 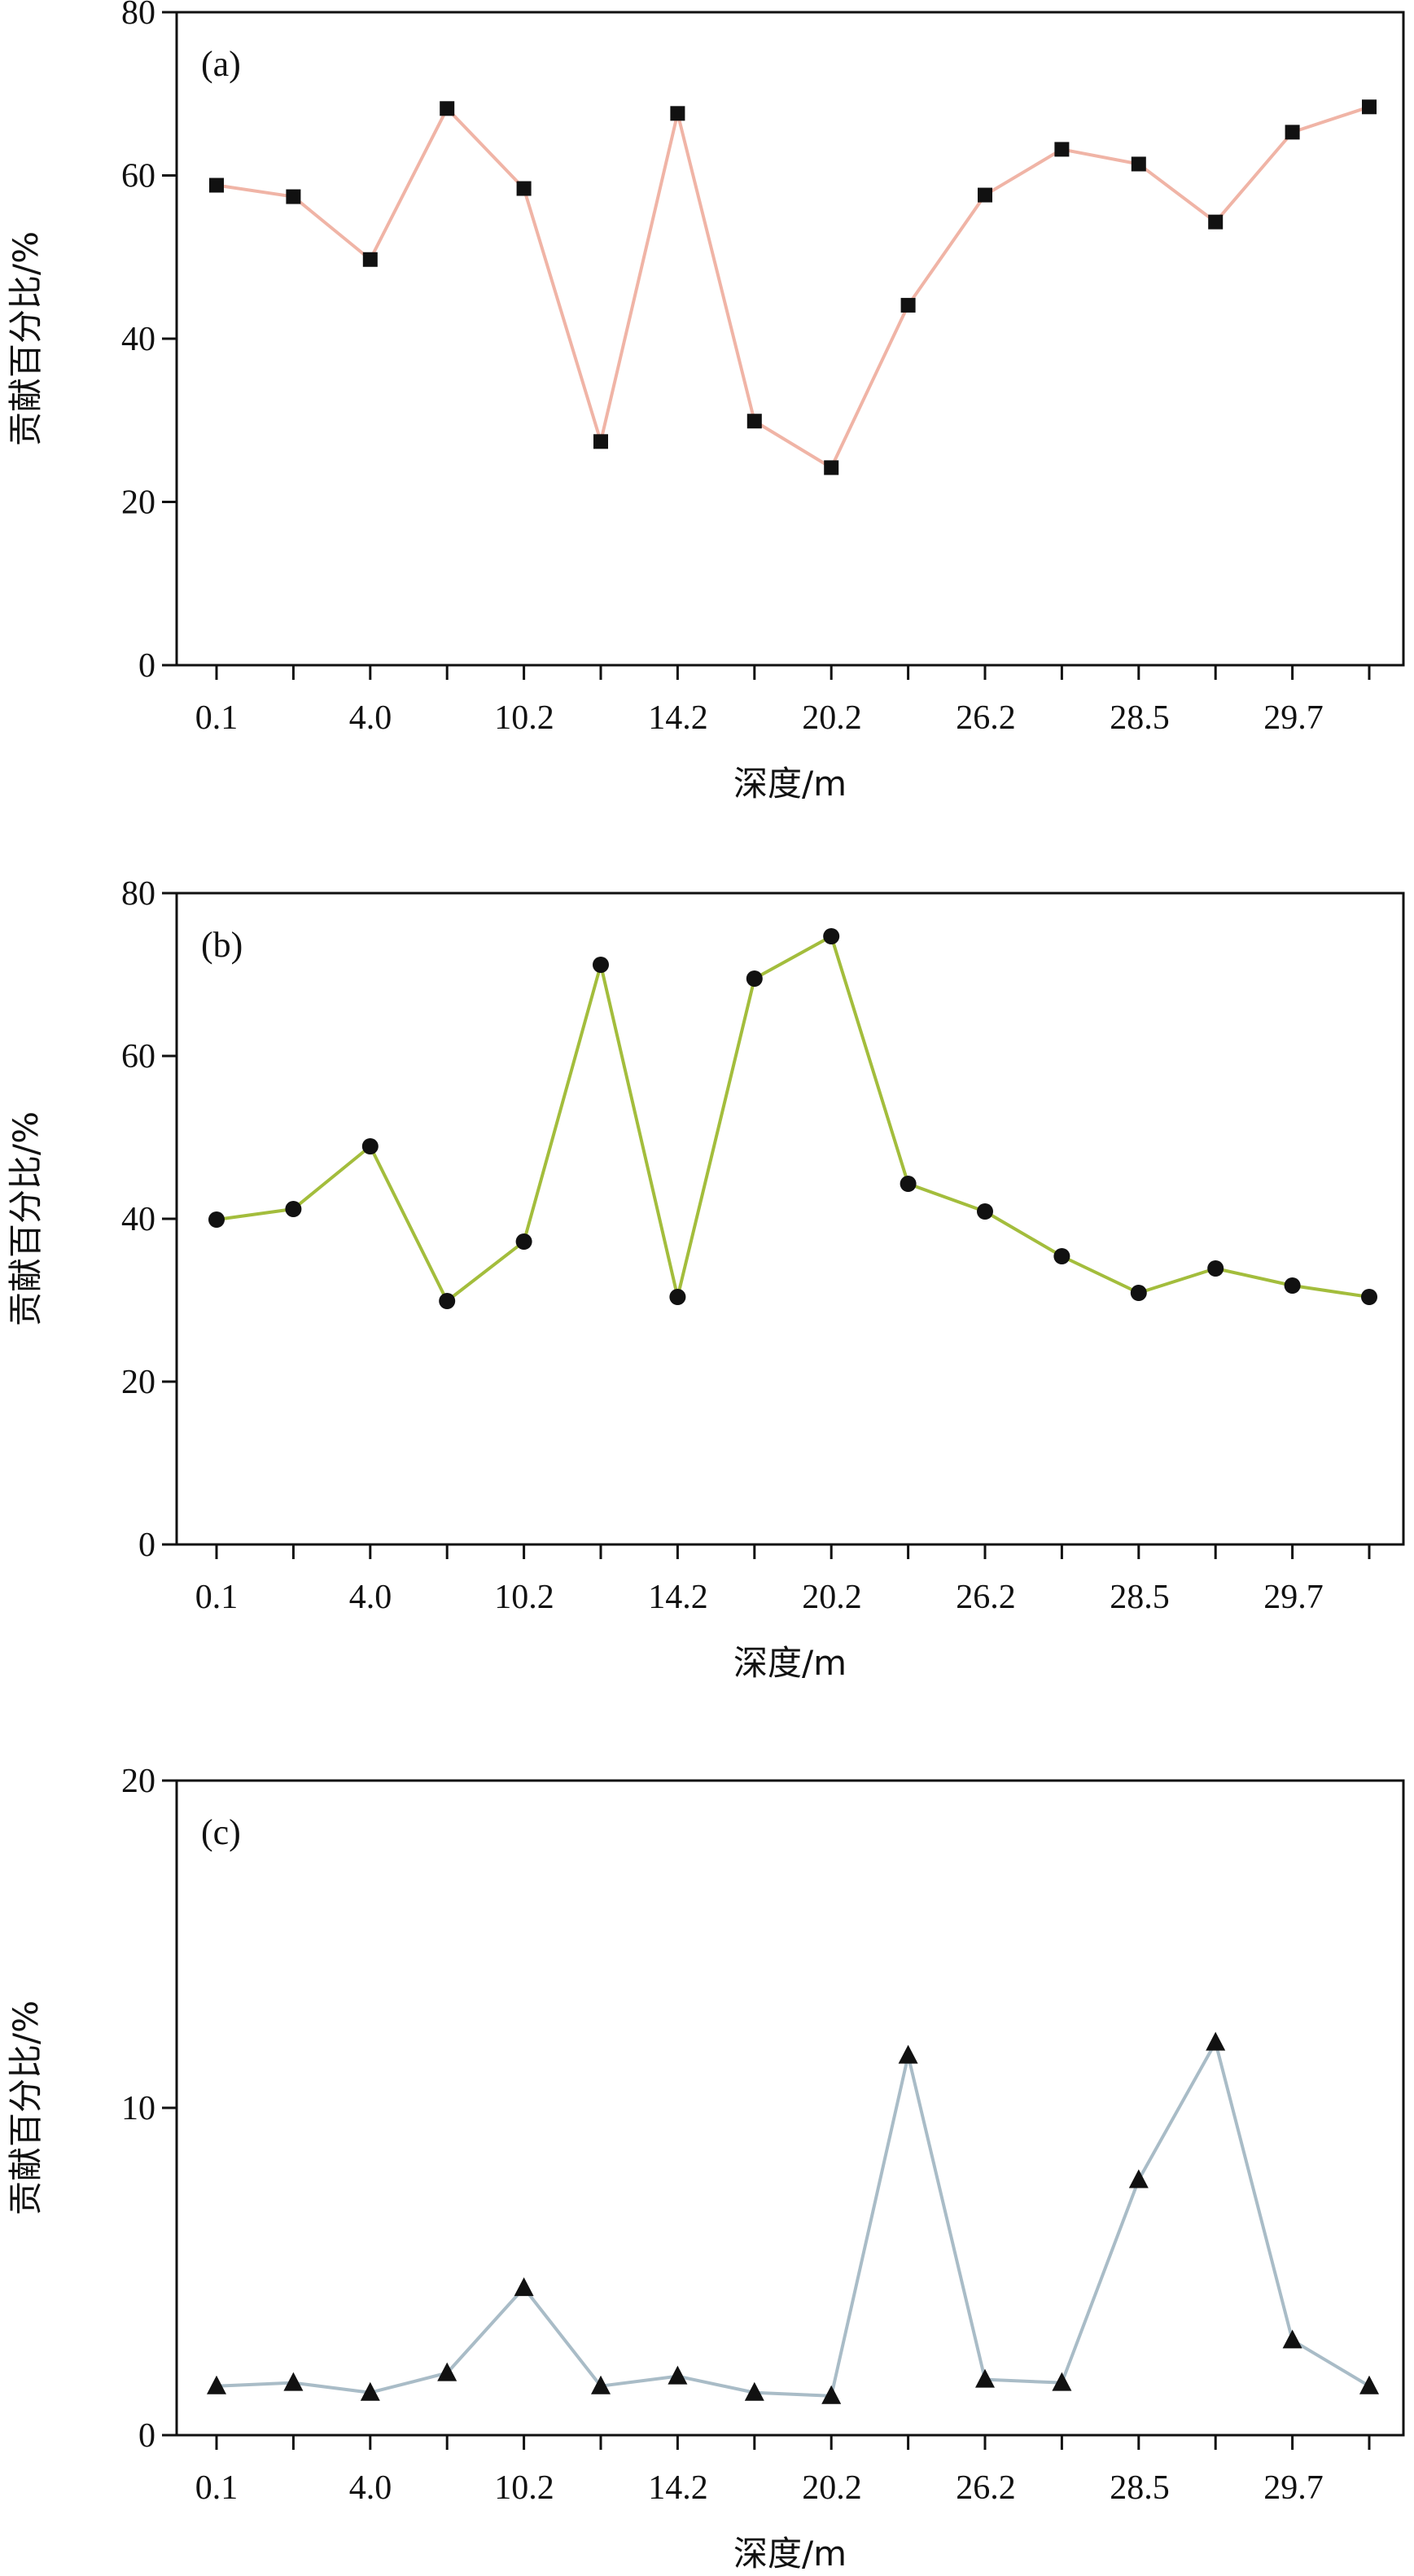 What do you see at coordinates (222, 945) in the screenshot?
I see `panel-label: (b)` at bounding box center [222, 945].